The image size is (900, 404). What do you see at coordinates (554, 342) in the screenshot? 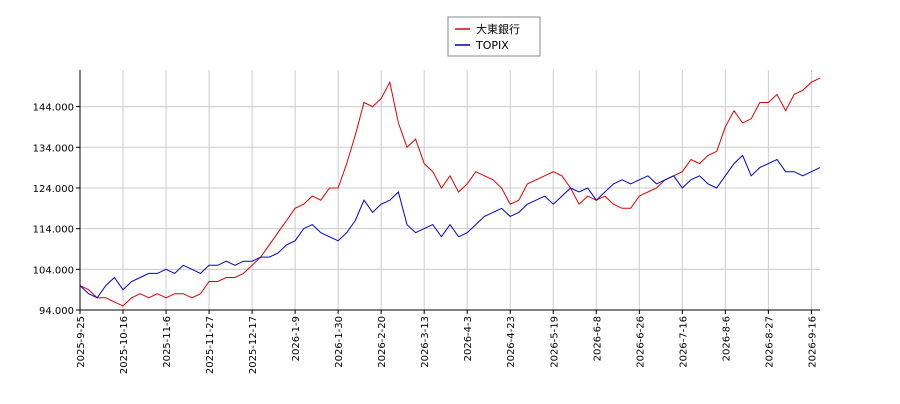
I see `x-tick-label: 2026-5-19` at bounding box center [554, 342].